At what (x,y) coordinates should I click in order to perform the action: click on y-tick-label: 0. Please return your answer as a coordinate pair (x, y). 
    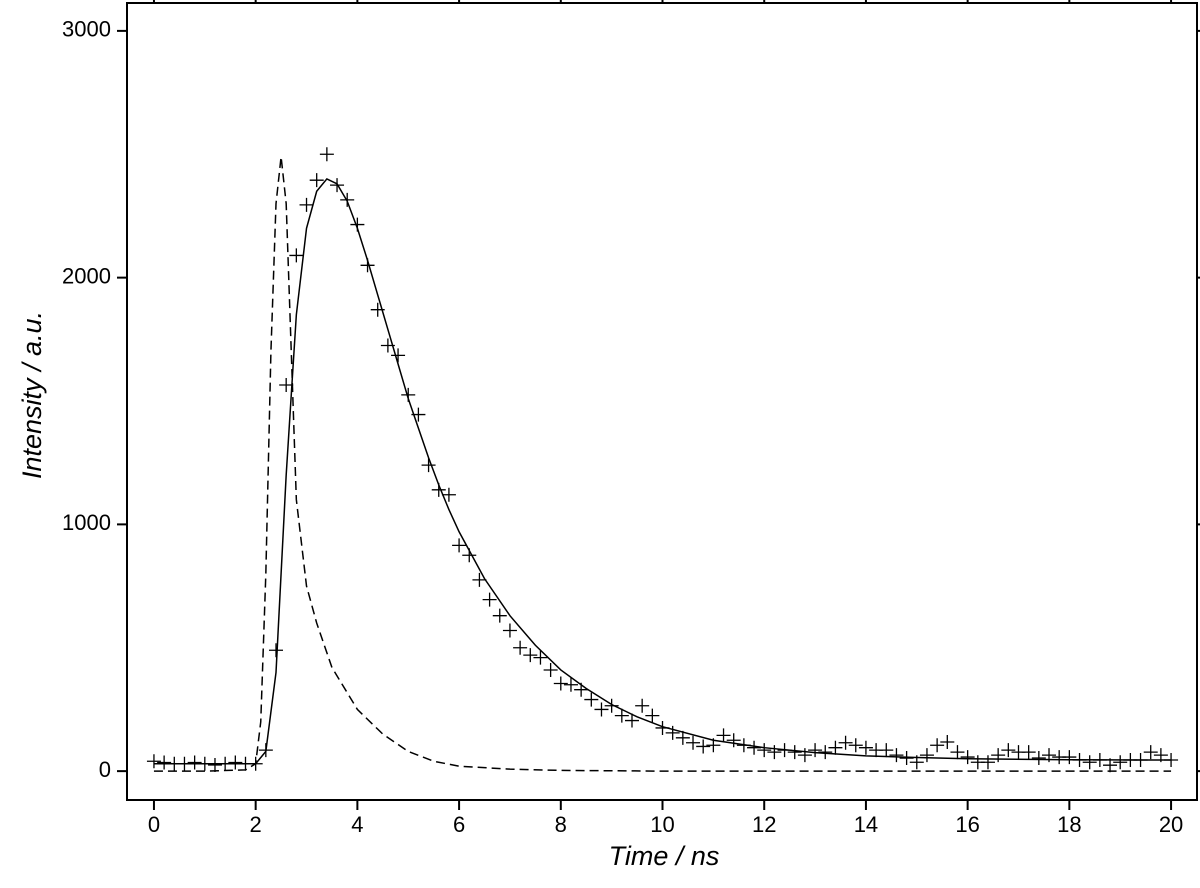
    Looking at the image, I should click on (105, 769).